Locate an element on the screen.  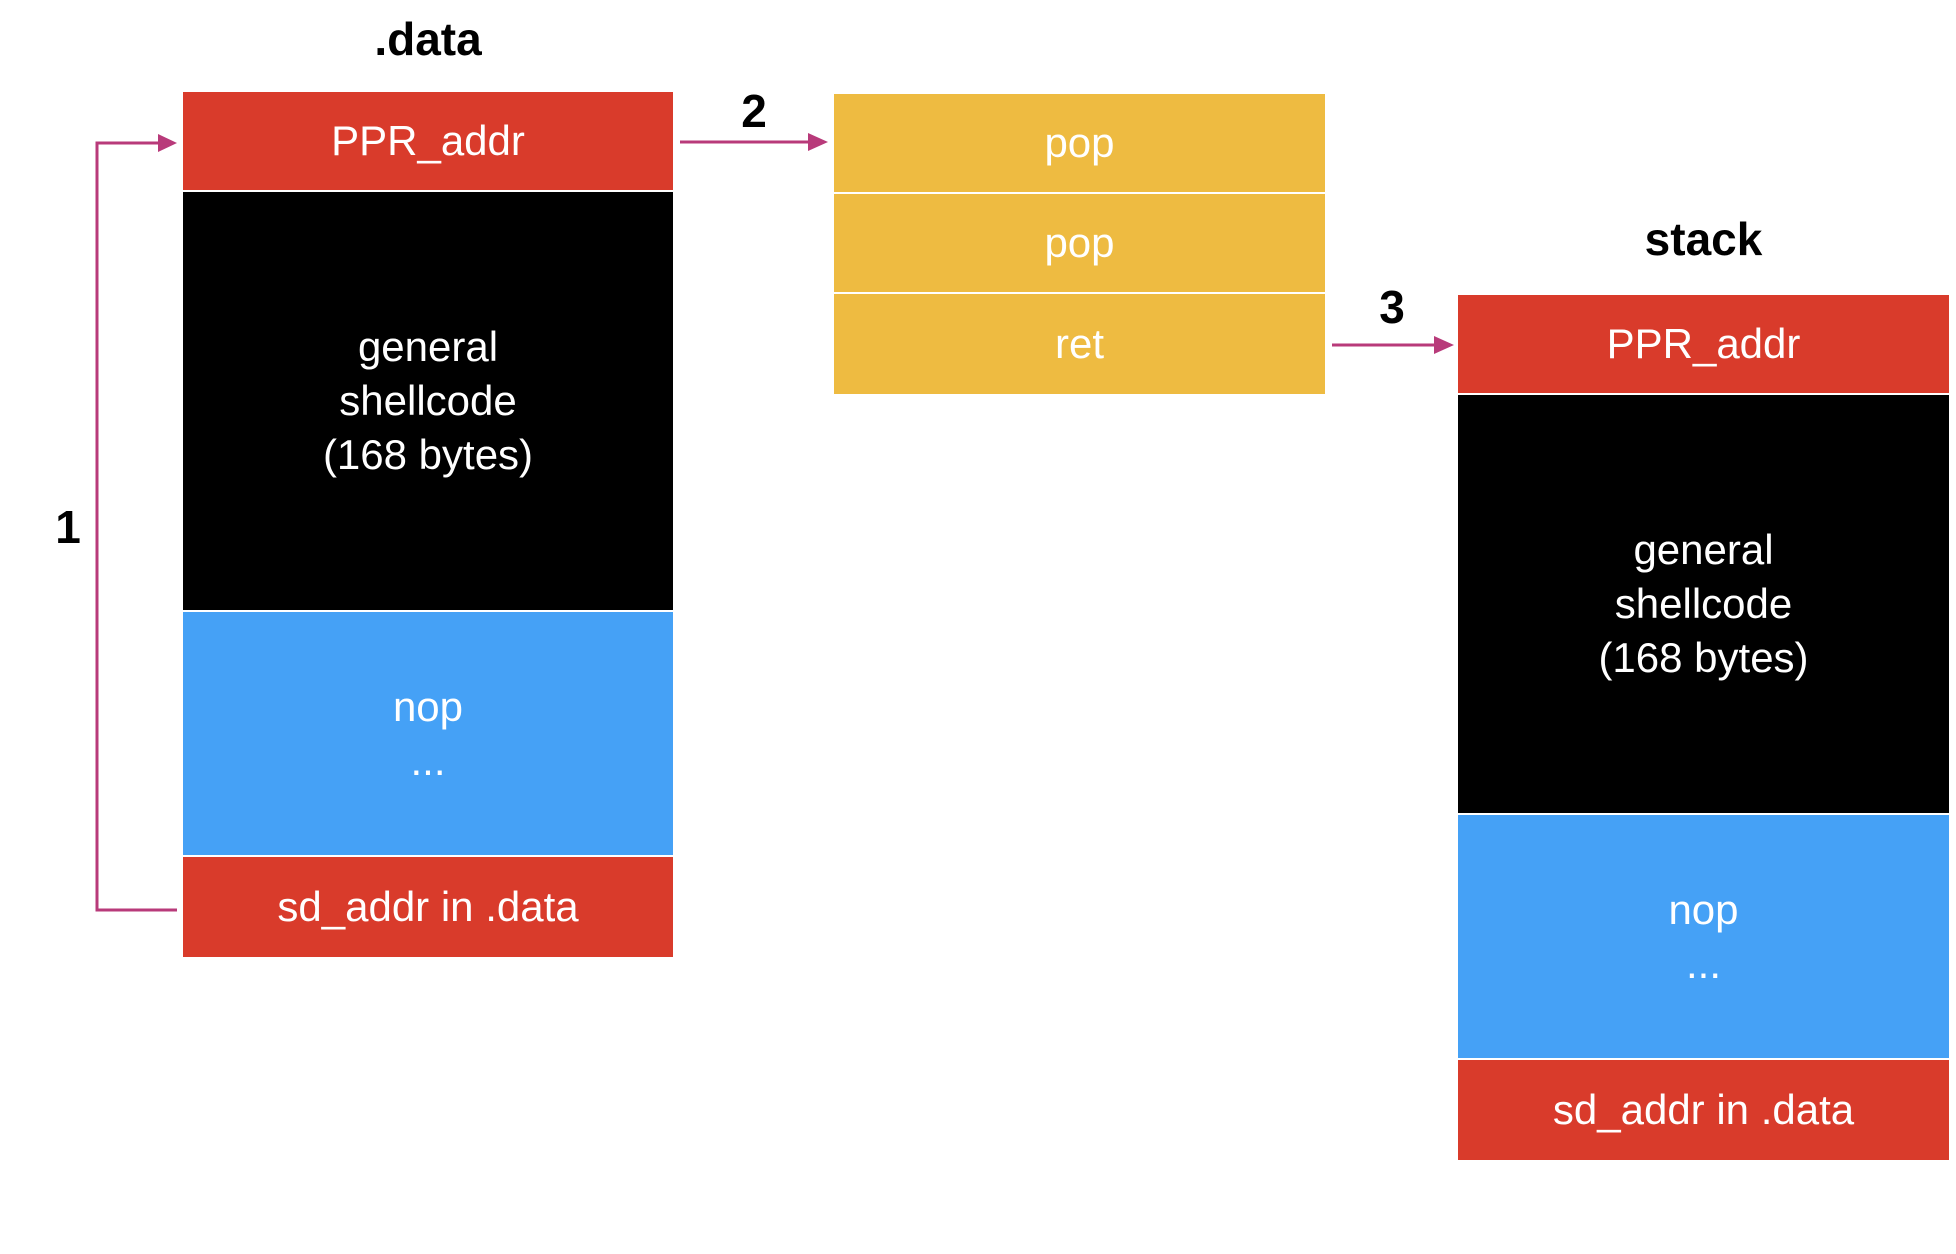
gadget-pop1-label: pop is located at coordinates (1079, 142).